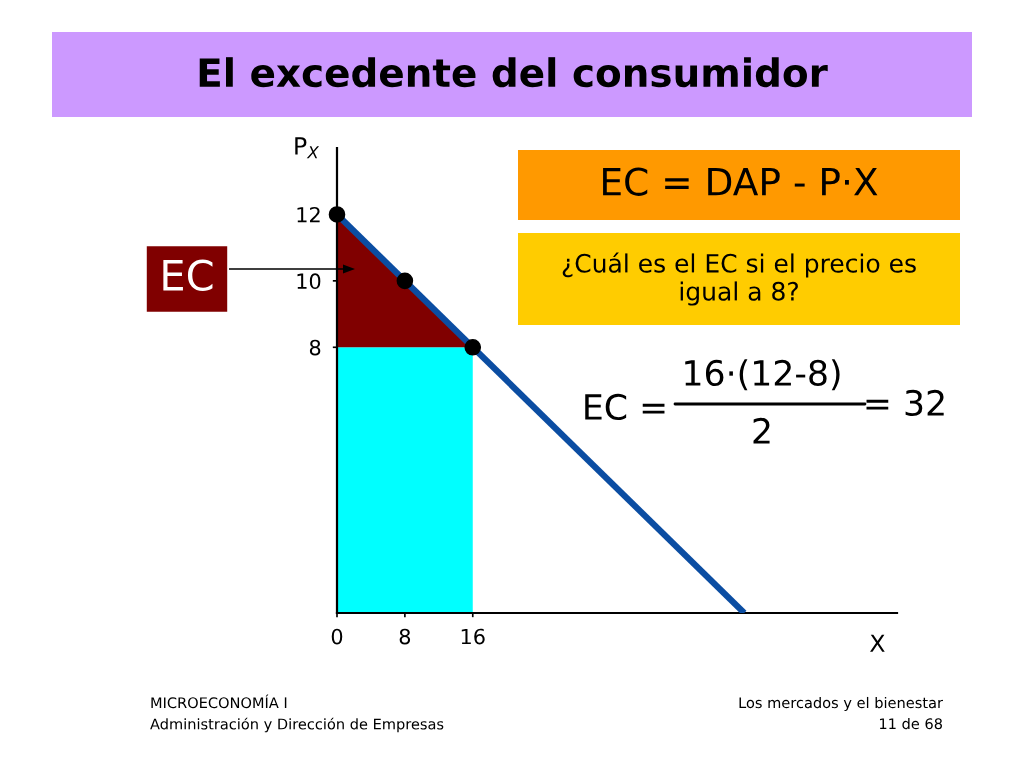 This screenshot has height=768, width=1024. I want to click on chart-title: El excedente del consumidor, so click(513, 72).